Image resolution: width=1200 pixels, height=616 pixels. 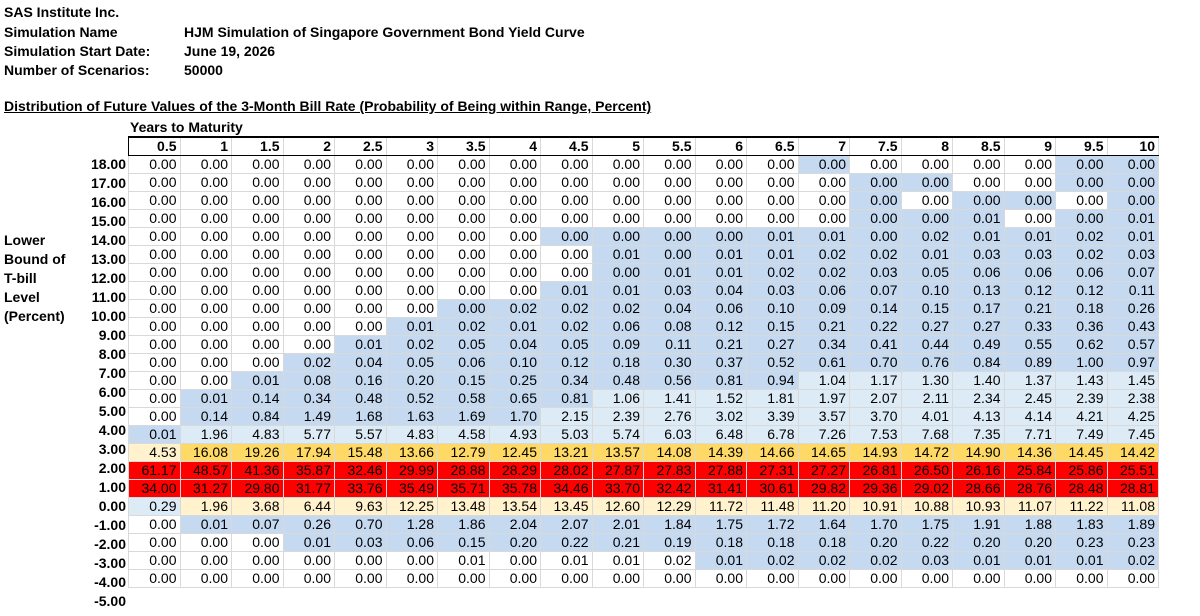 What do you see at coordinates (308, 452) in the screenshot?
I see `table-cell: 17.94` at bounding box center [308, 452].